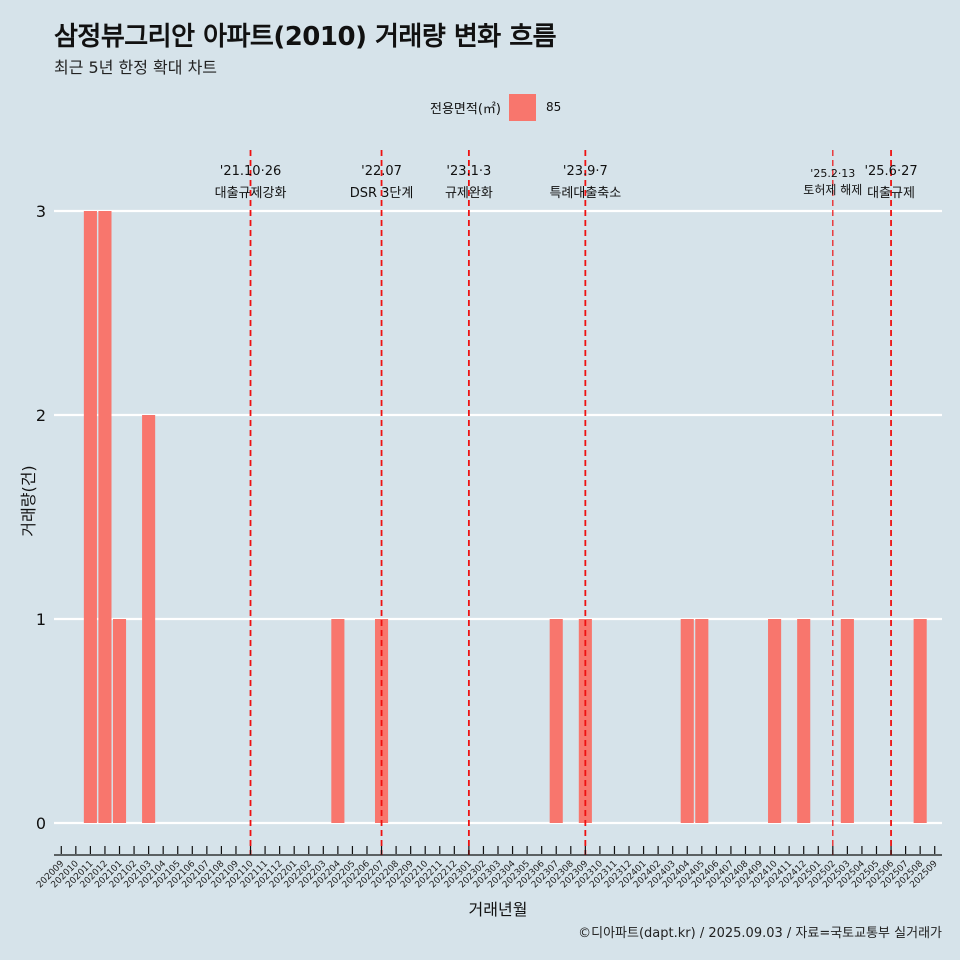 The height and width of the screenshot is (960, 960). I want to click on event-label-202506: 대출규제, so click(891, 193).